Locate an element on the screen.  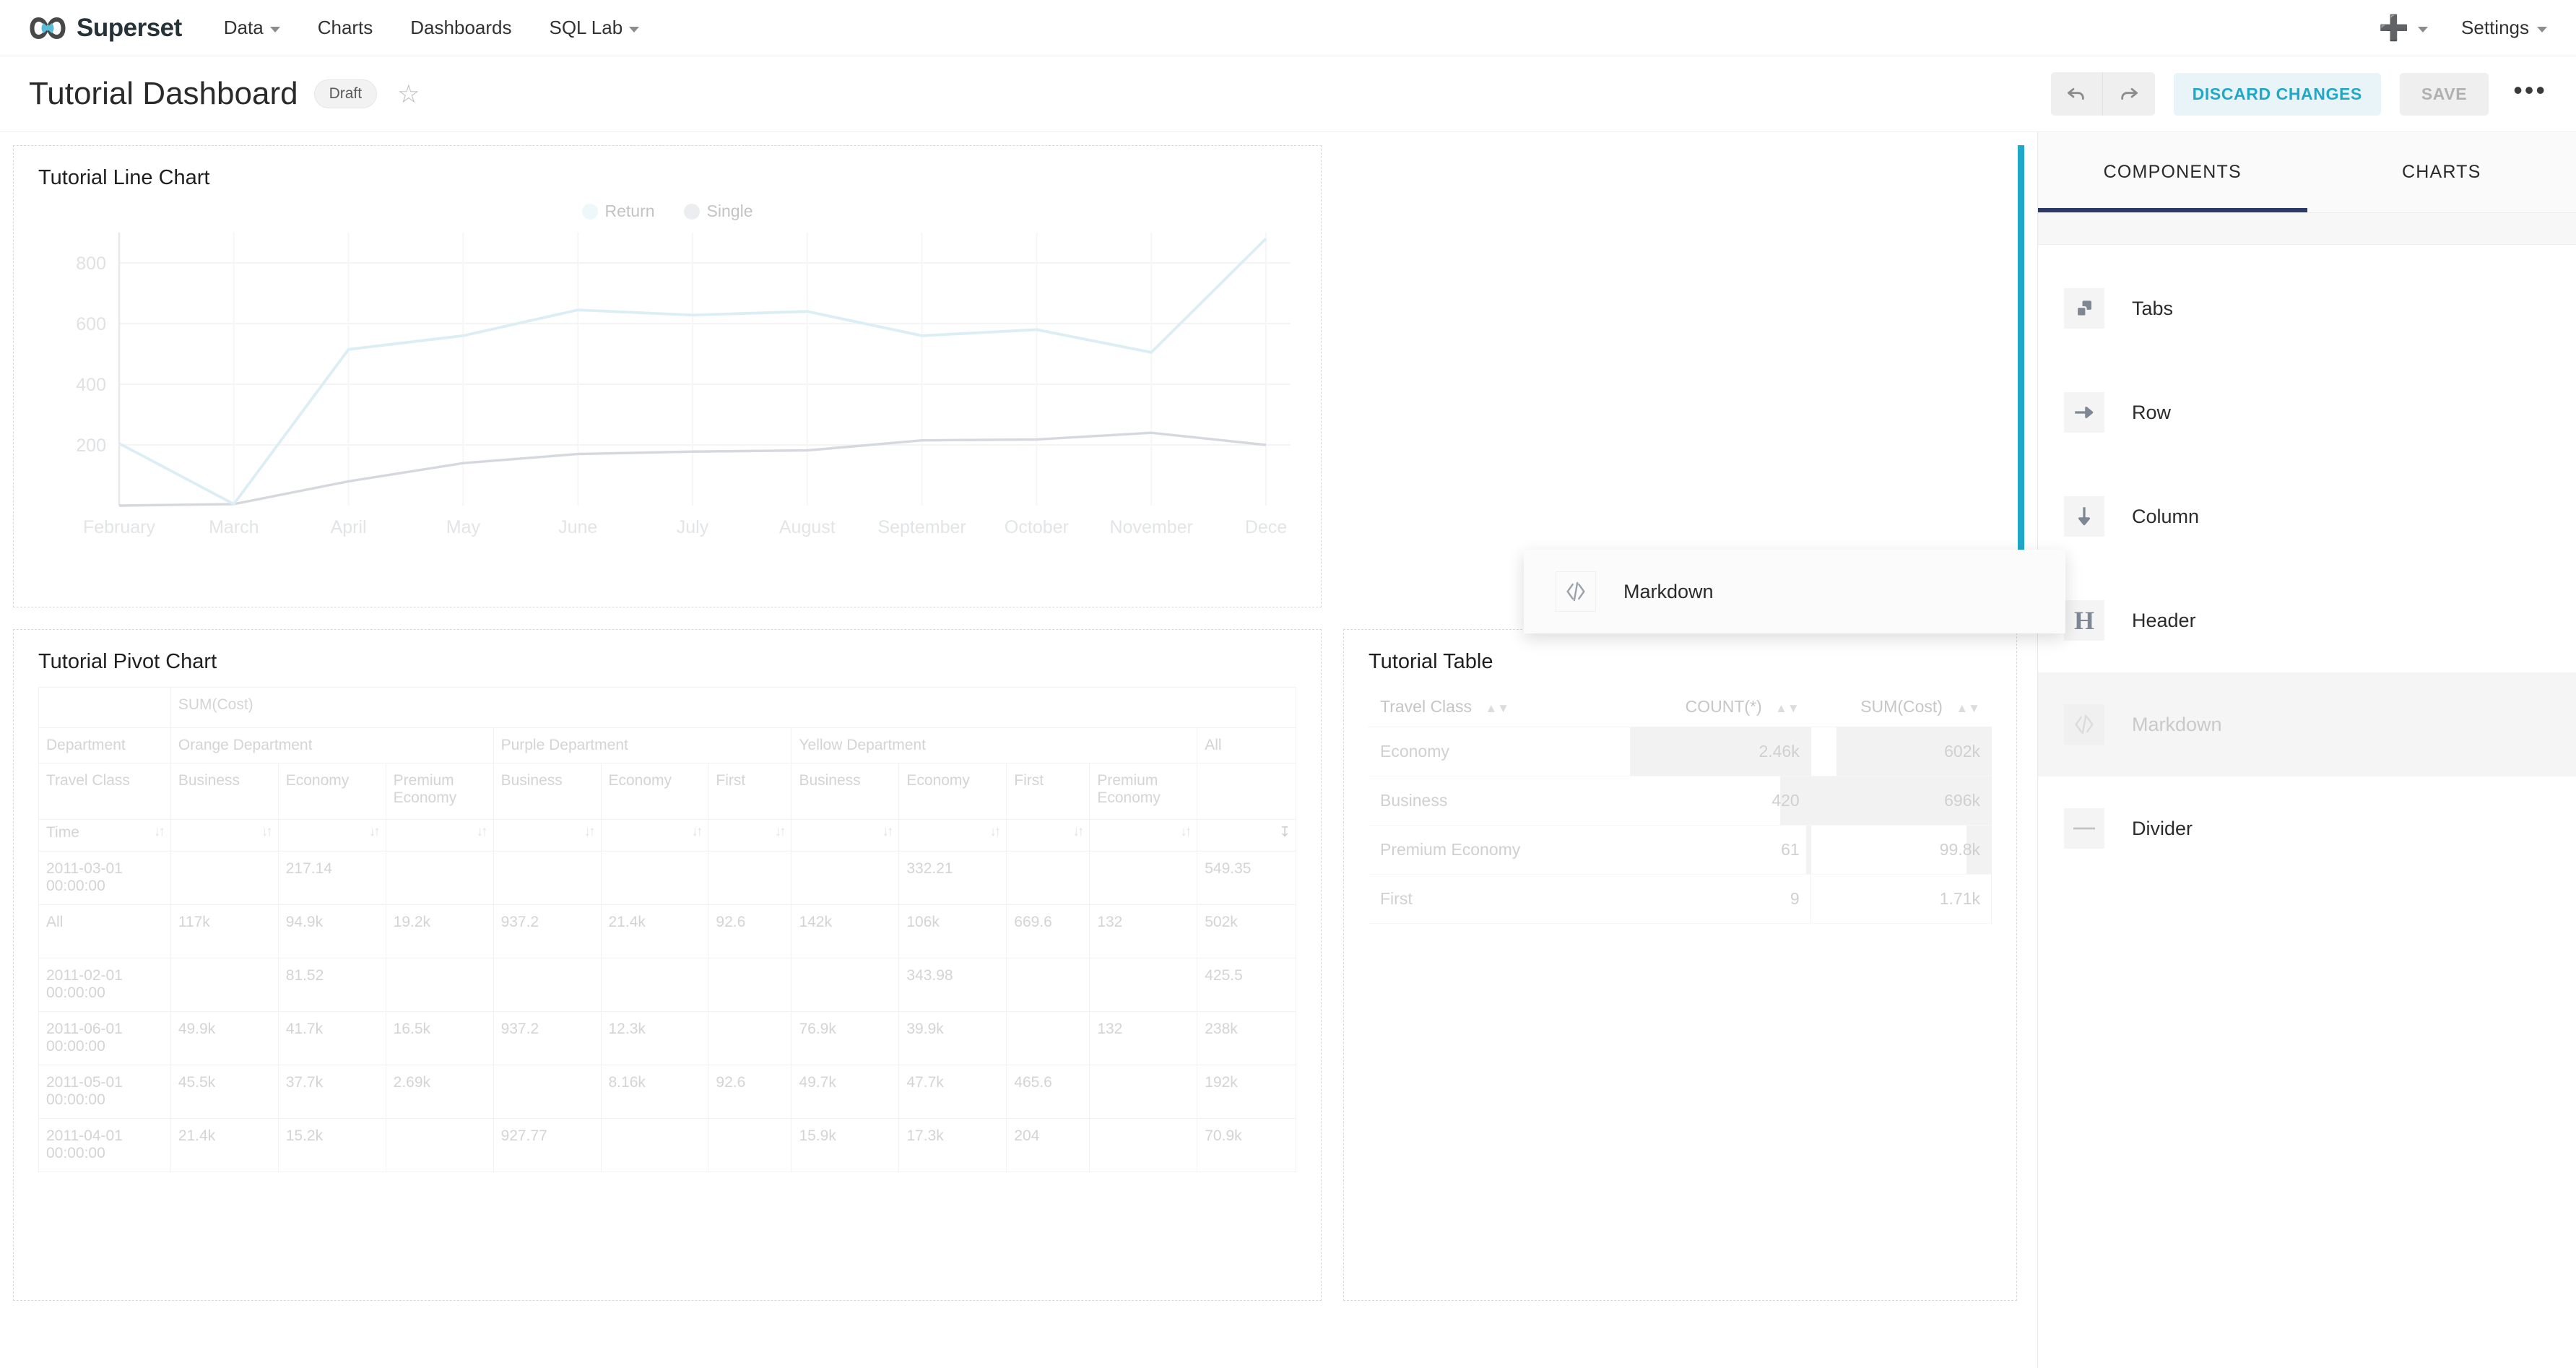
col-header-count: COUNT(*) ▲▼ is located at coordinates (1720, 707).